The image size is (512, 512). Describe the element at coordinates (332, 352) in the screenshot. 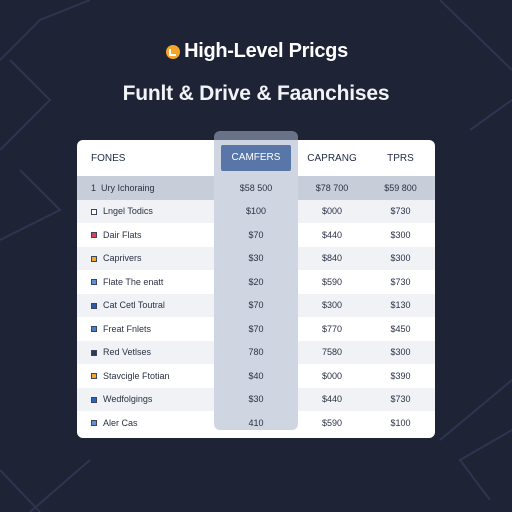

I see `row-value-caprang: 7580` at that location.